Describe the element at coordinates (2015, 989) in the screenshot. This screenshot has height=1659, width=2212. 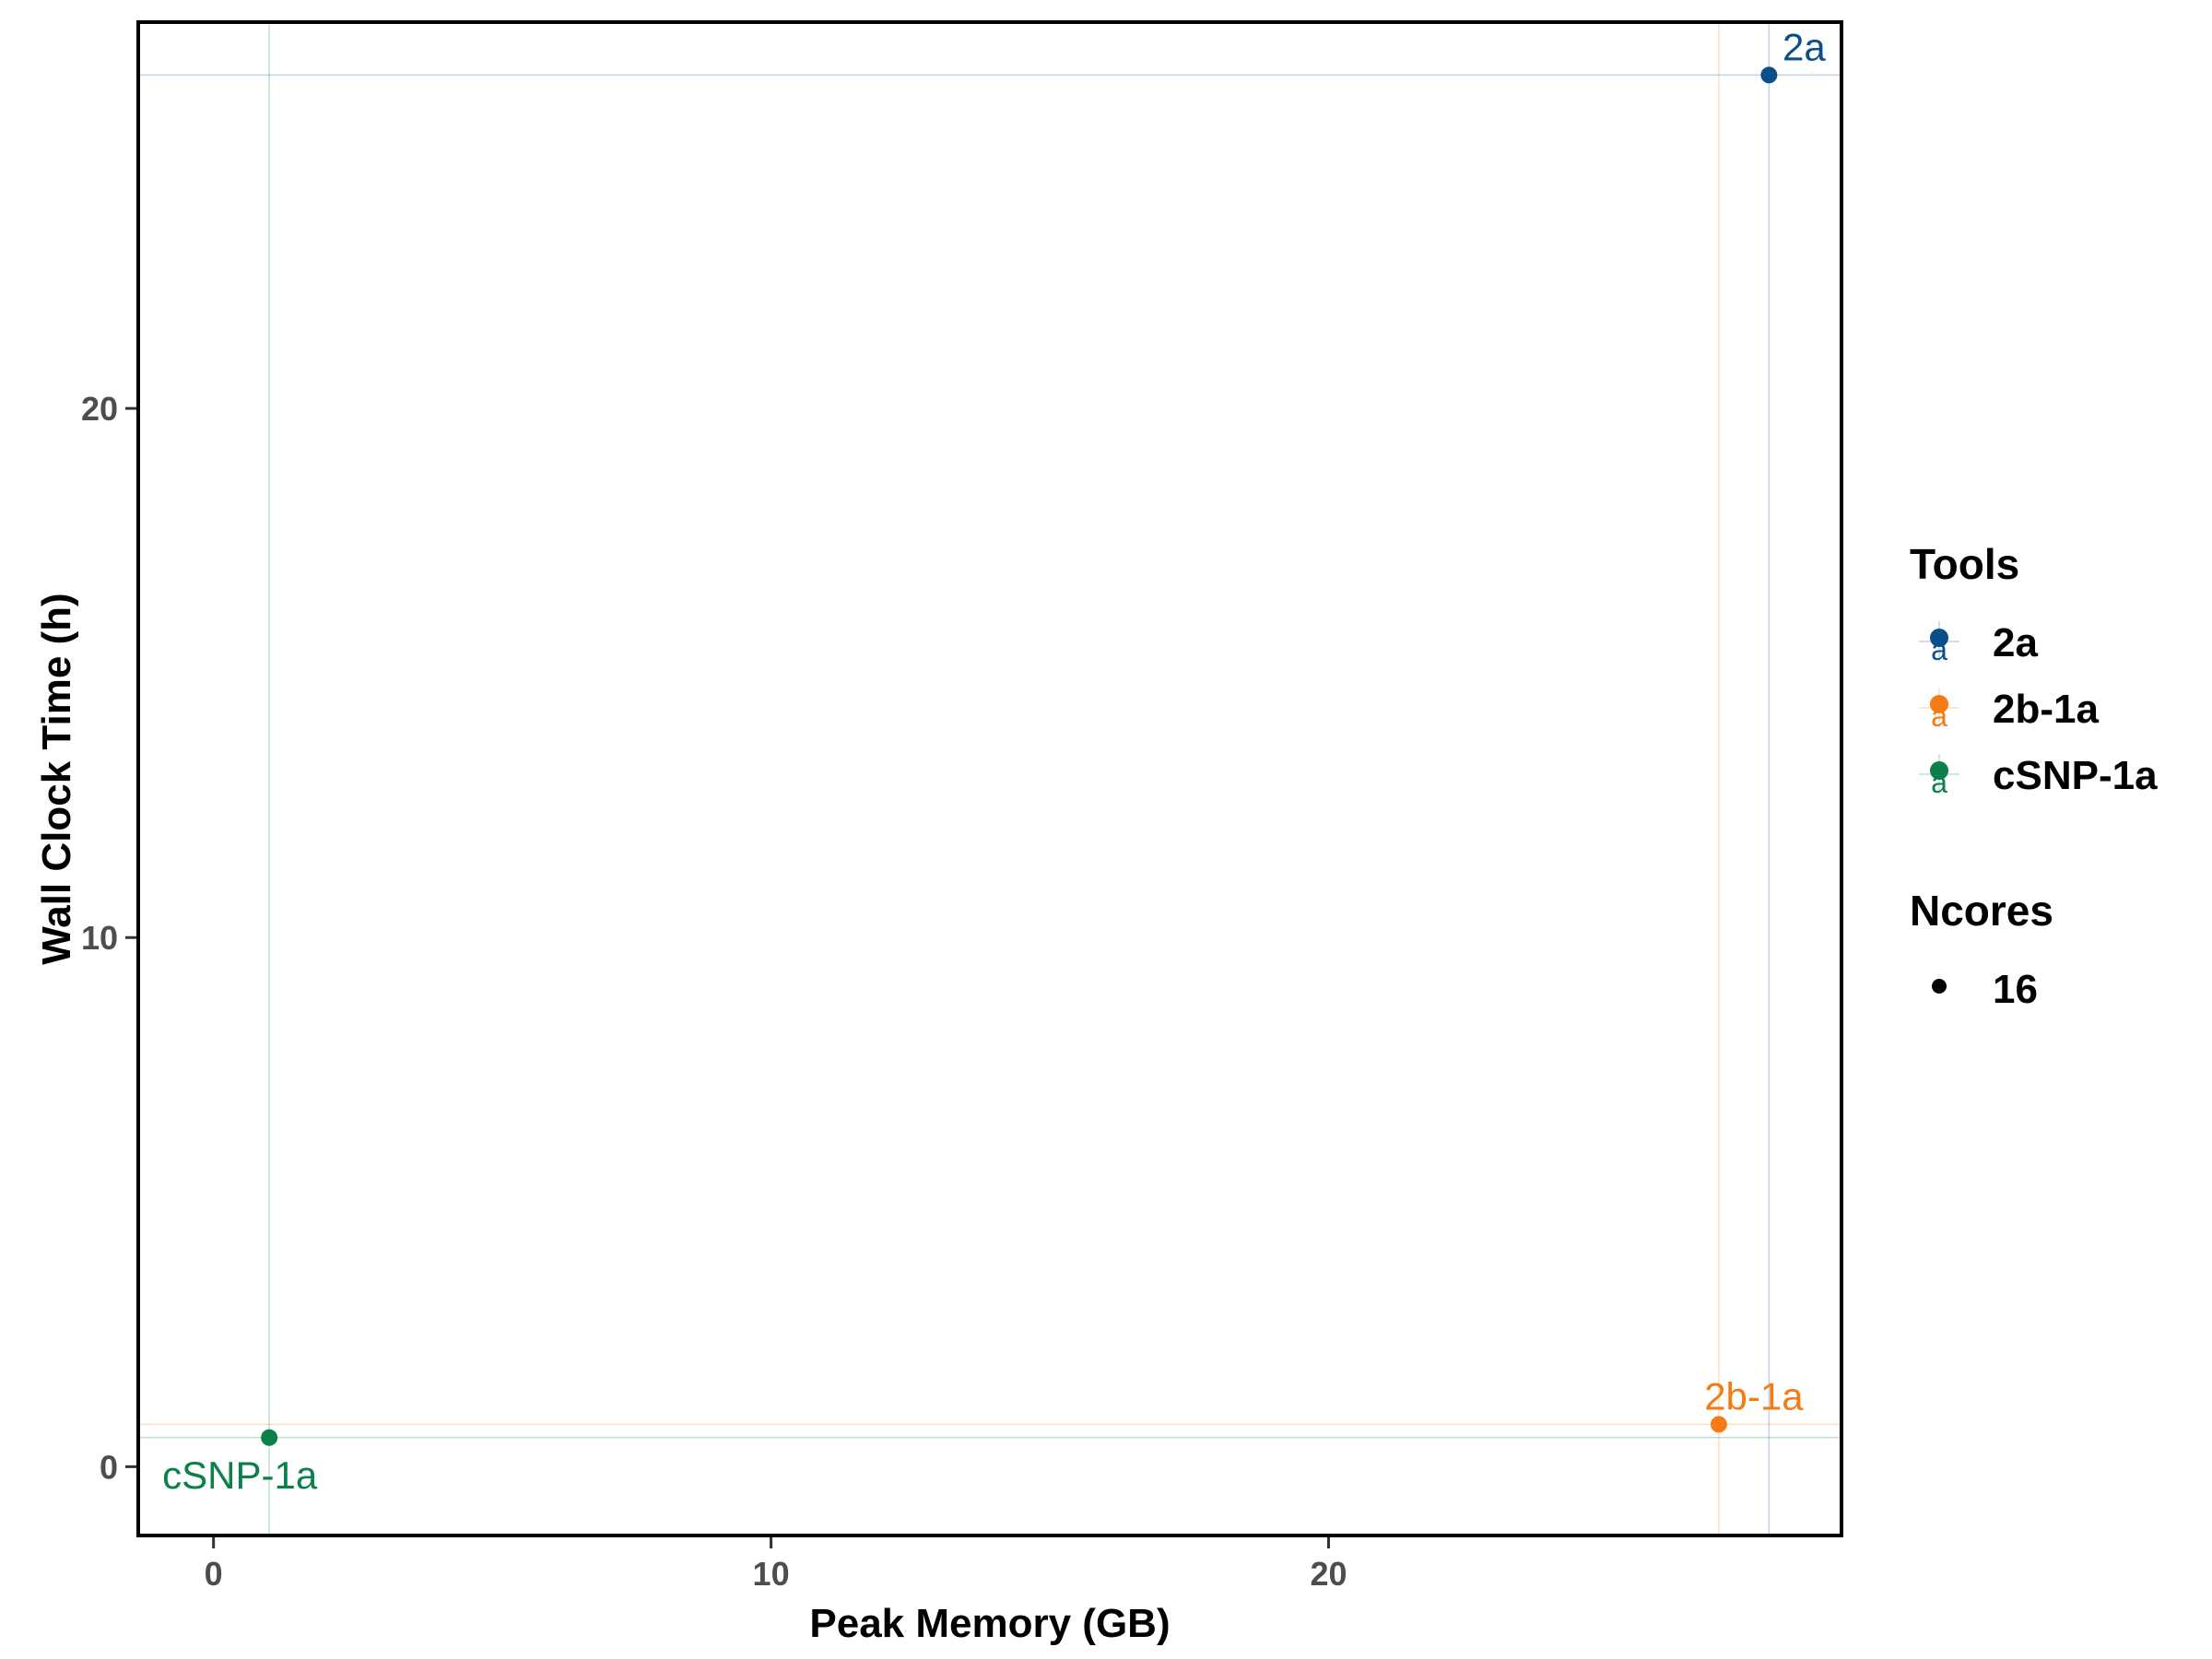
I see `legend-label: 16` at that location.